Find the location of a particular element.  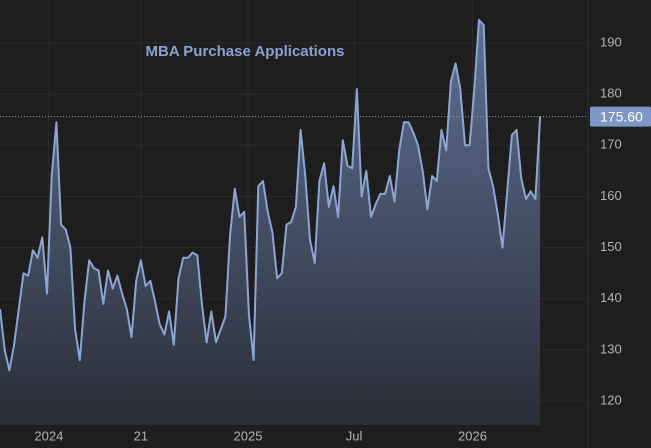

x-tick-label: 21 is located at coordinates (141, 435).